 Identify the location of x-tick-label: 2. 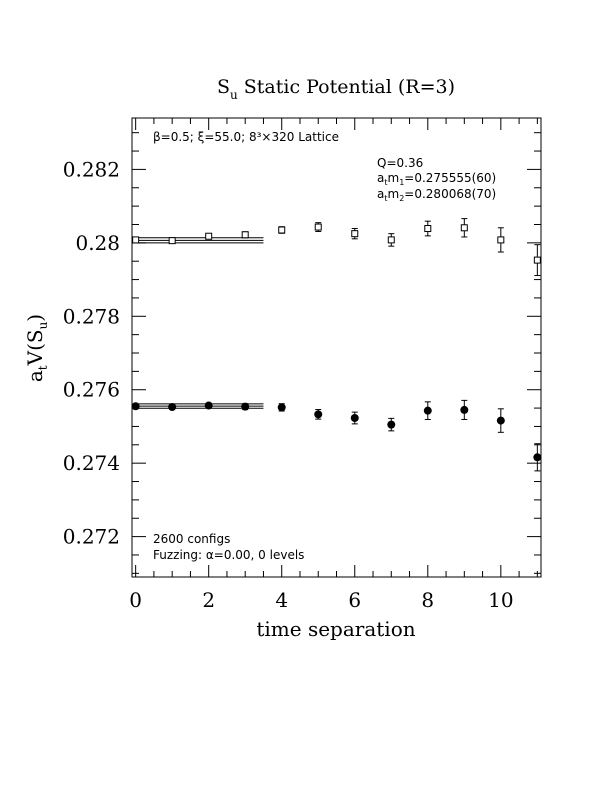
(208, 600).